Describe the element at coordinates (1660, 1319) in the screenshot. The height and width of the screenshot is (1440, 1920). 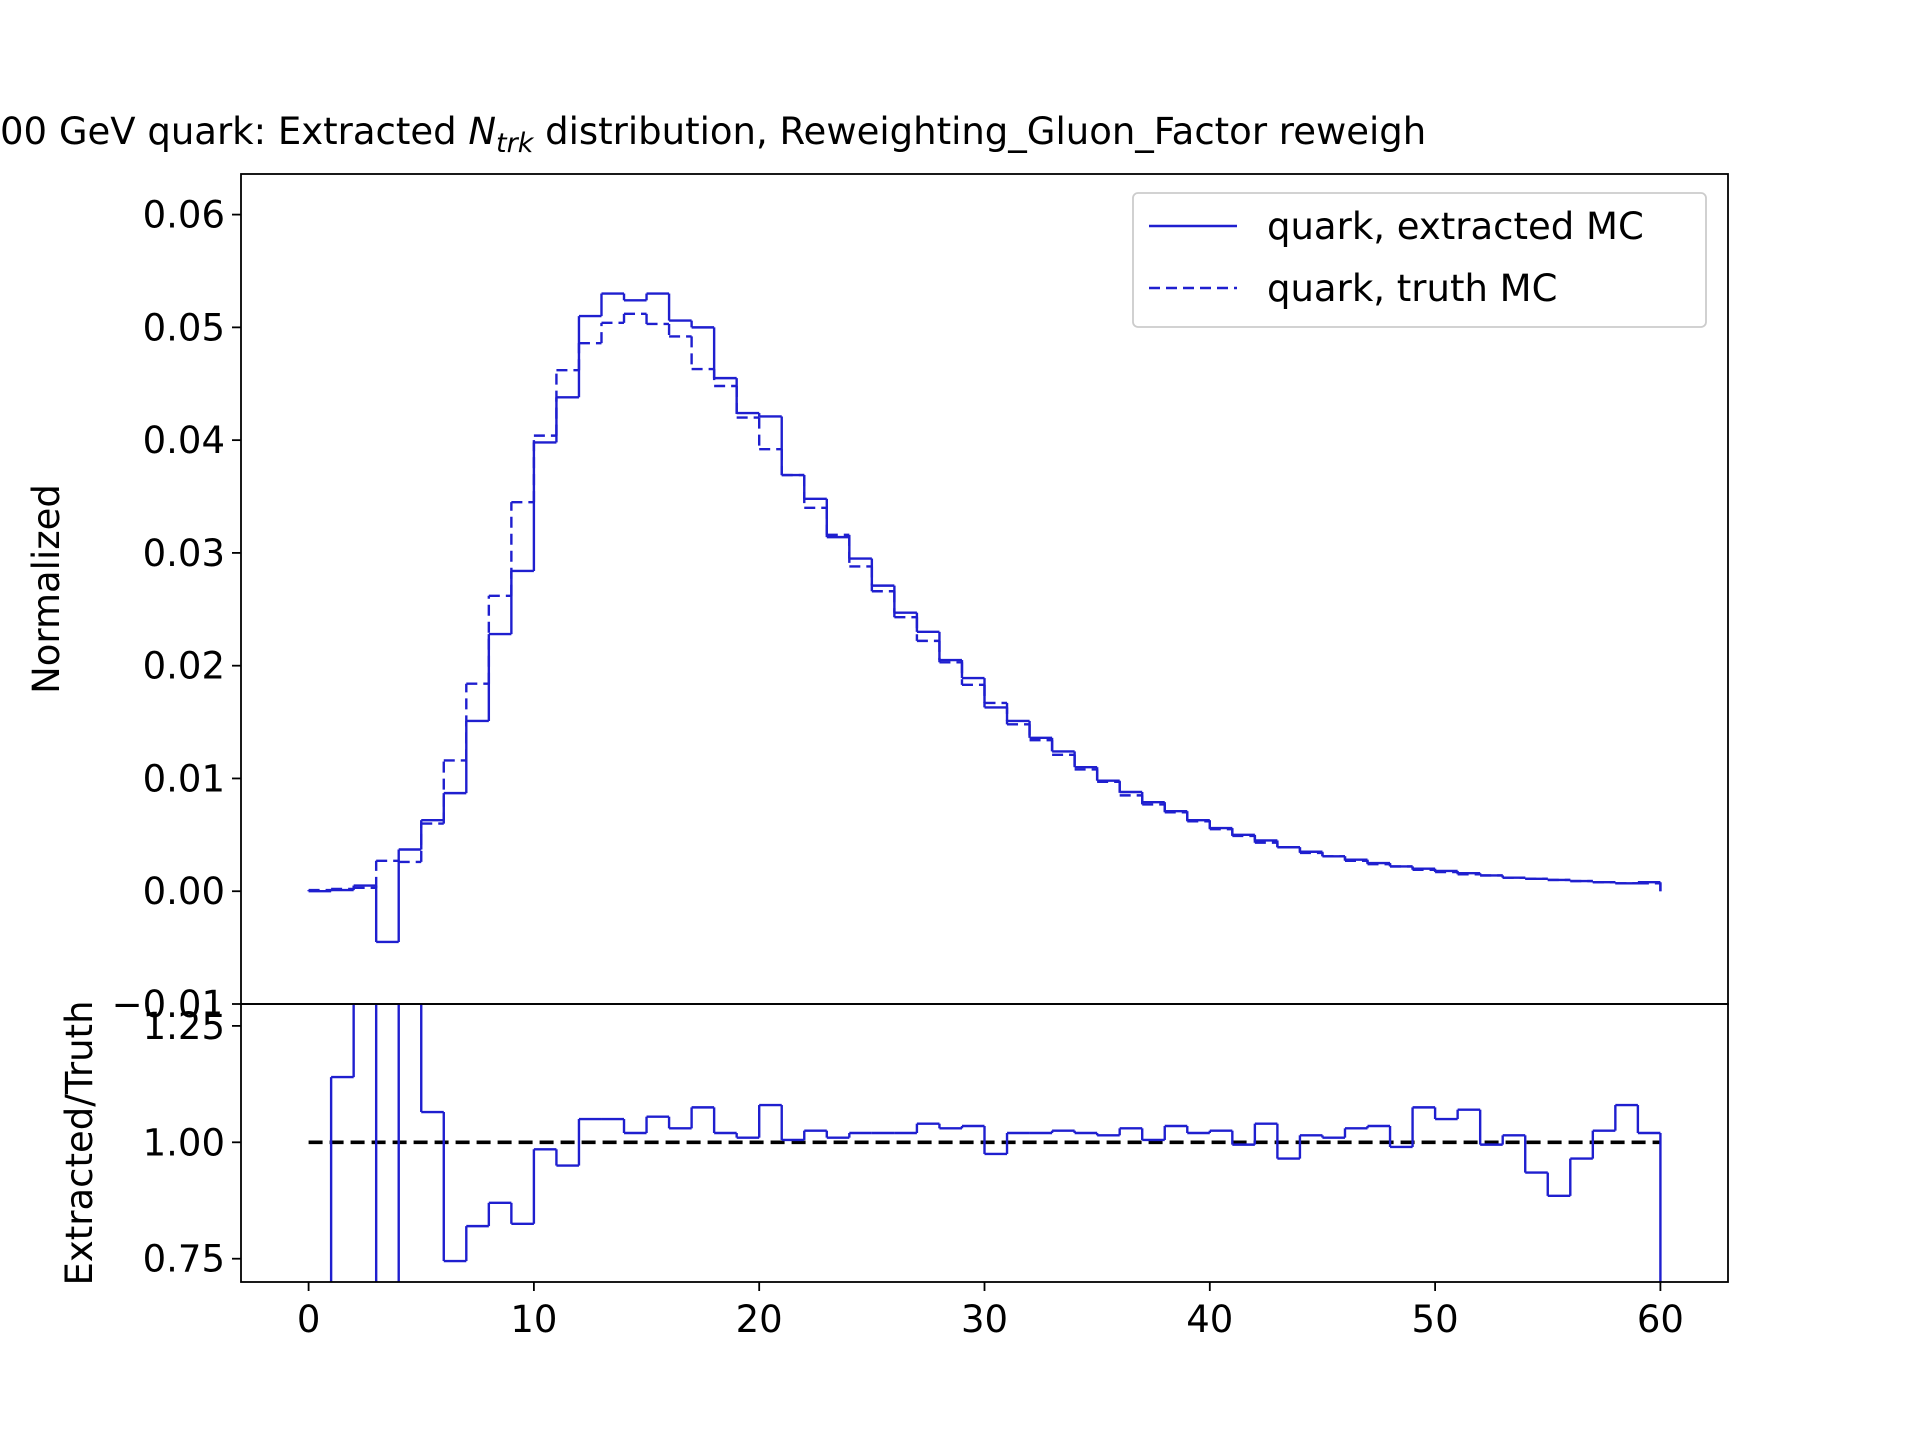
I see `x-tick-label: 60` at that location.